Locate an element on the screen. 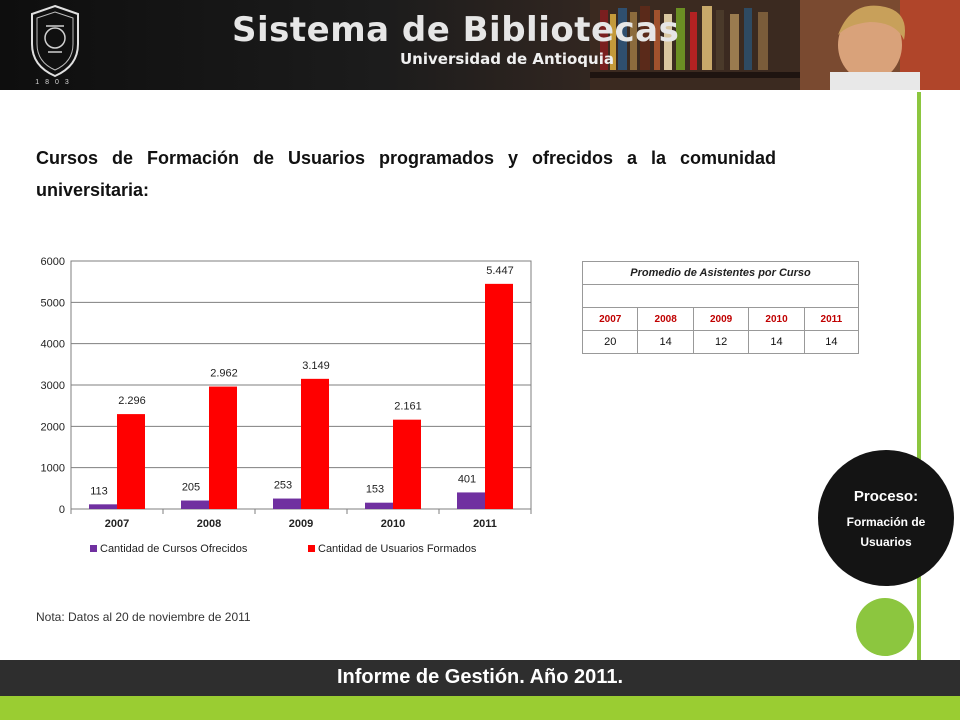  footer-green-strip is located at coordinates (480, 708).